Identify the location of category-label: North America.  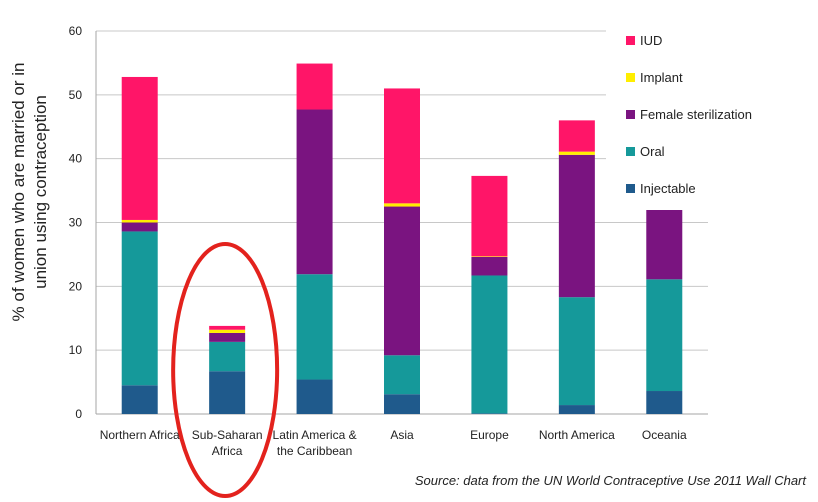
(577, 435).